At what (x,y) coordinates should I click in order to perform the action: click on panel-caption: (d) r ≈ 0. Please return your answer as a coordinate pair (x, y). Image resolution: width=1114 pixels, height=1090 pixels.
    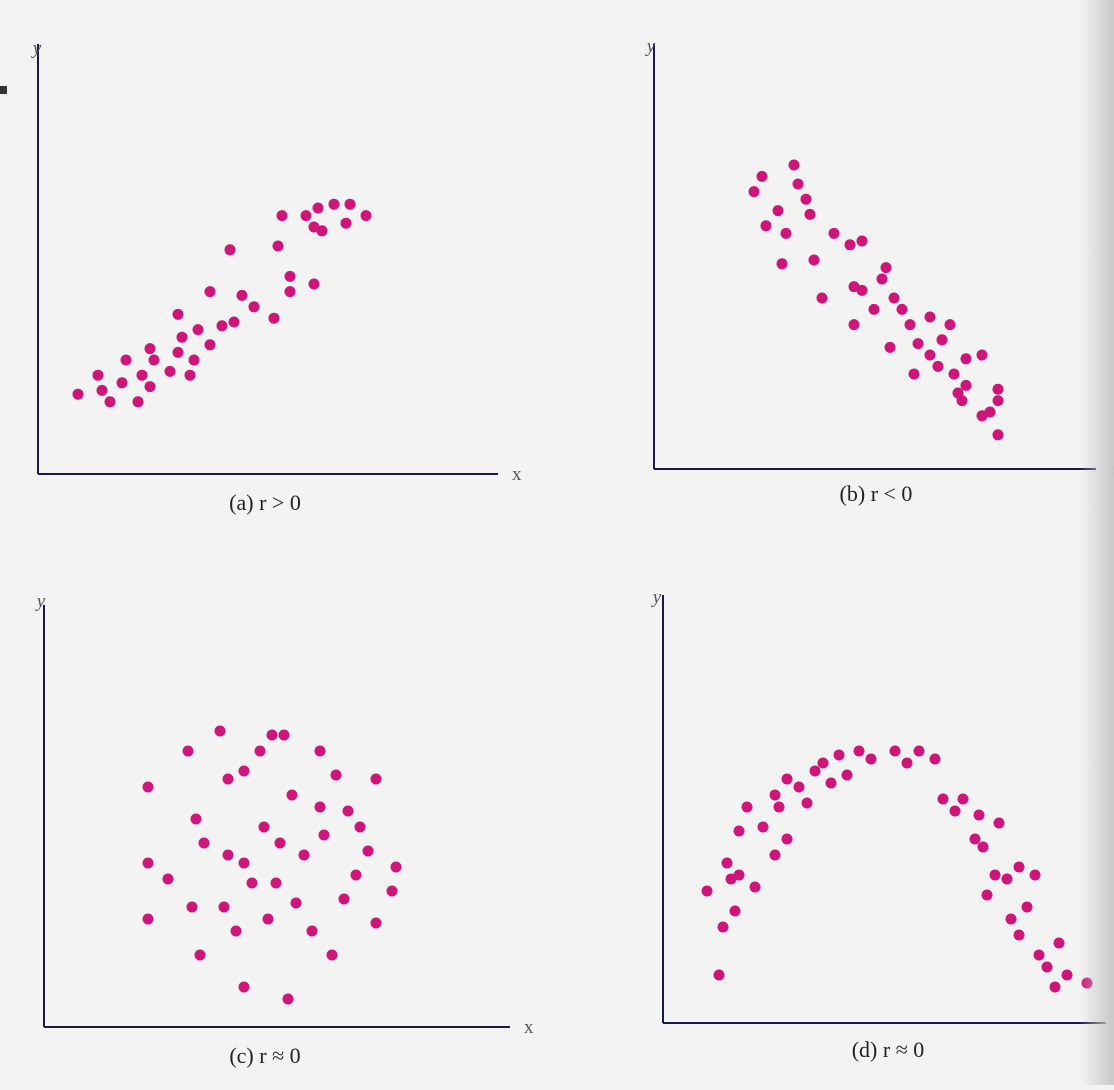
    Looking at the image, I should click on (888, 1049).